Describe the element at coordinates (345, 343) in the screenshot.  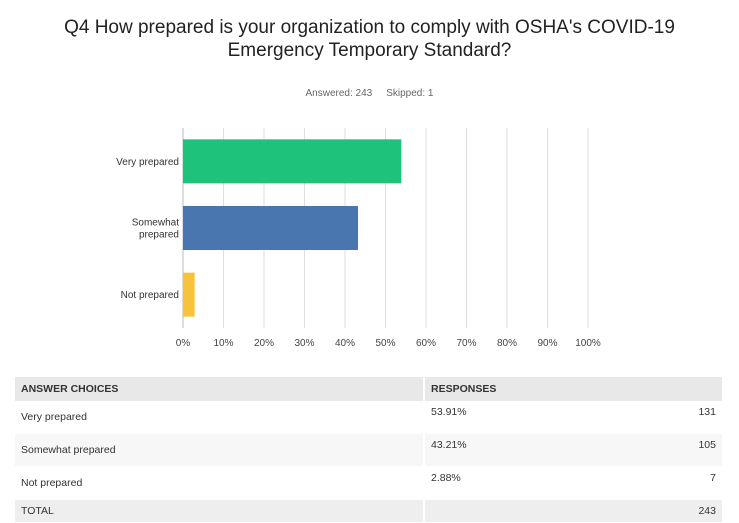
I see `x-tick-label: 40%` at that location.